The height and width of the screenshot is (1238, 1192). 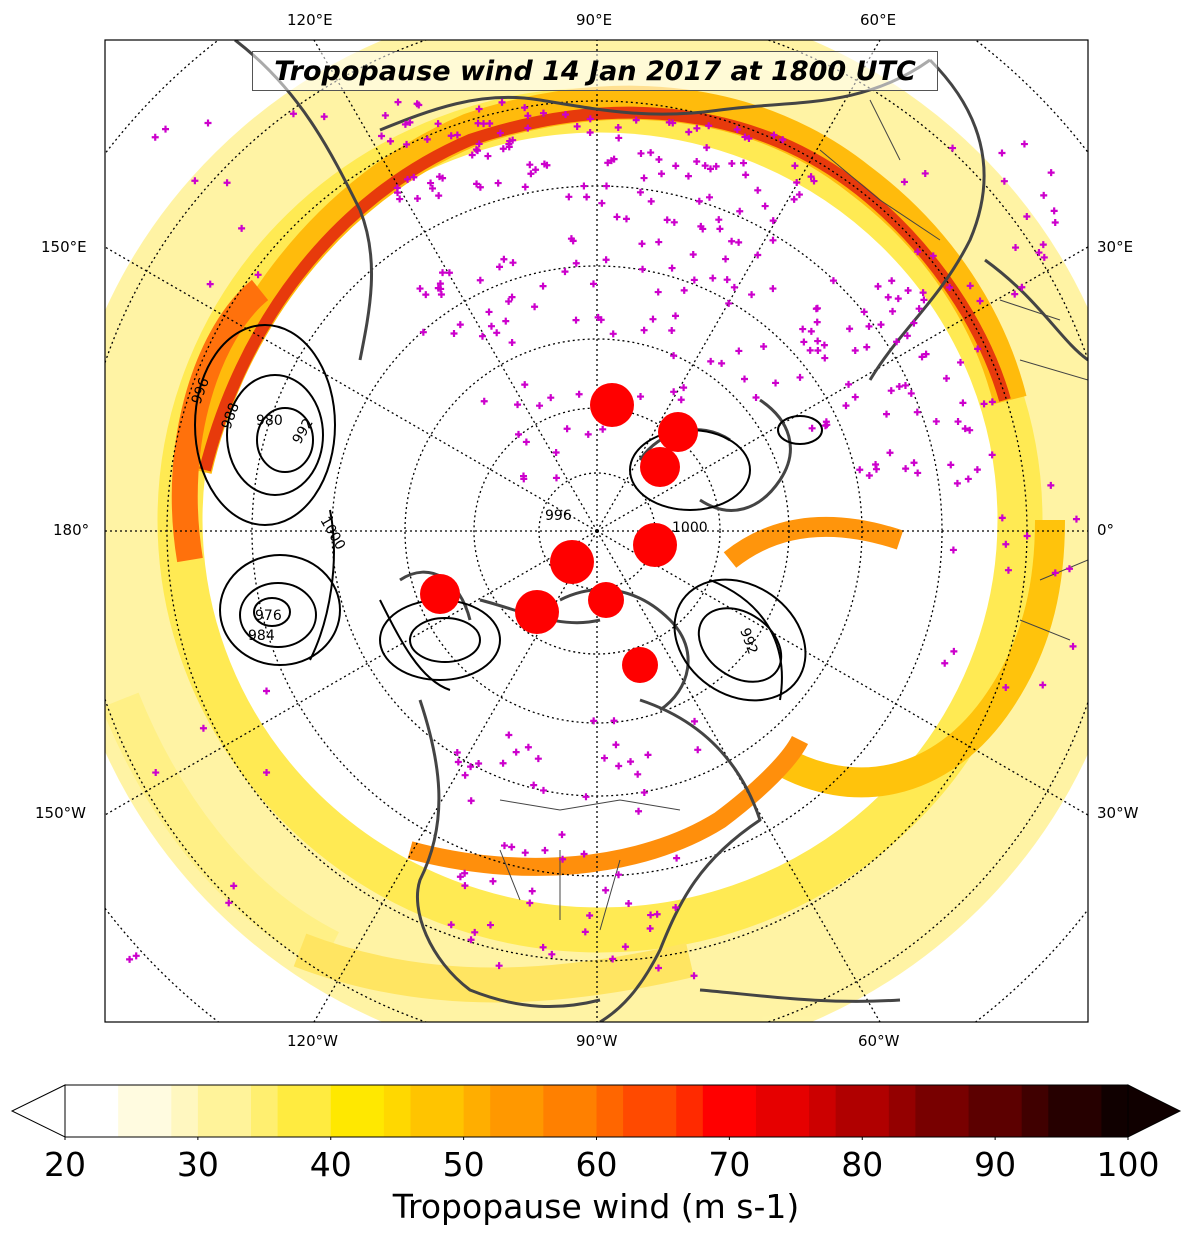 I want to click on border-africa, so click(x=1053, y=600).